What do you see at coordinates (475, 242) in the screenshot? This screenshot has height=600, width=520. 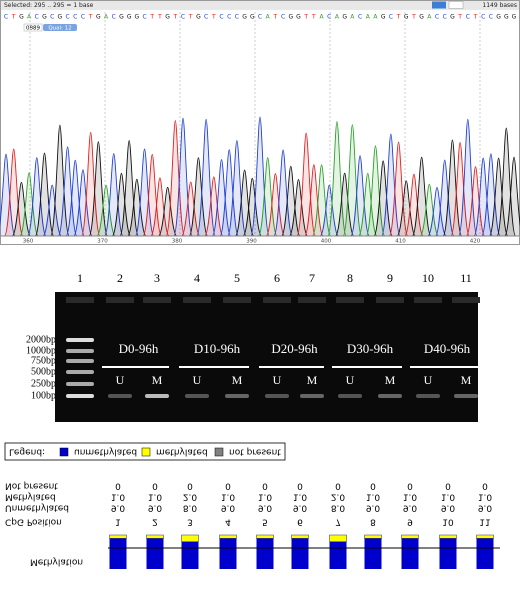 I see `position-label: 420` at bounding box center [475, 242].